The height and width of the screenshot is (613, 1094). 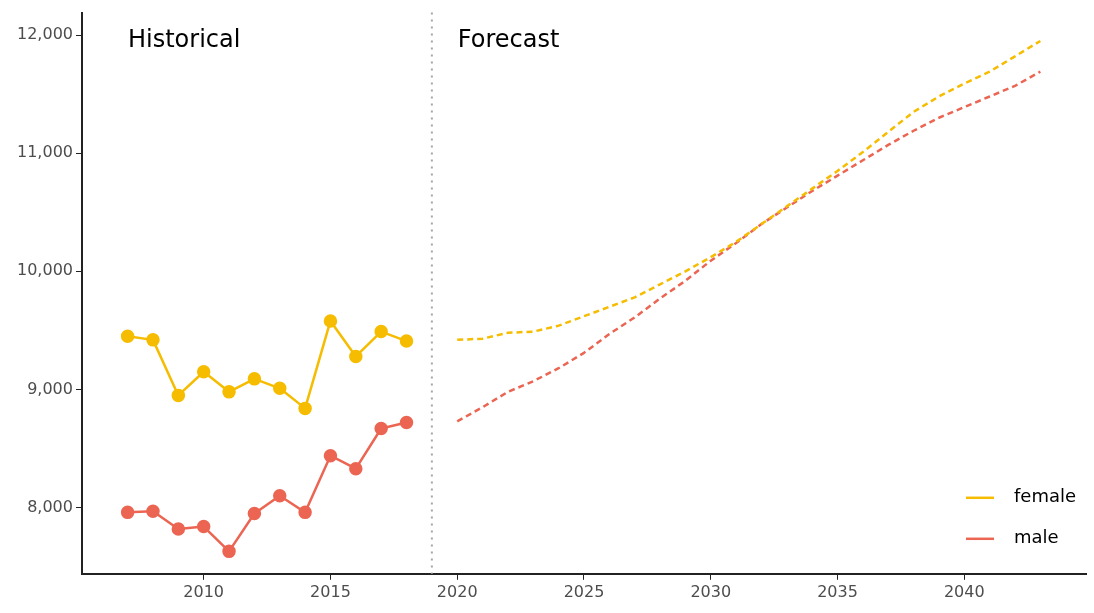 What do you see at coordinates (45, 152) in the screenshot?
I see `y-tick-label: 11,000` at bounding box center [45, 152].